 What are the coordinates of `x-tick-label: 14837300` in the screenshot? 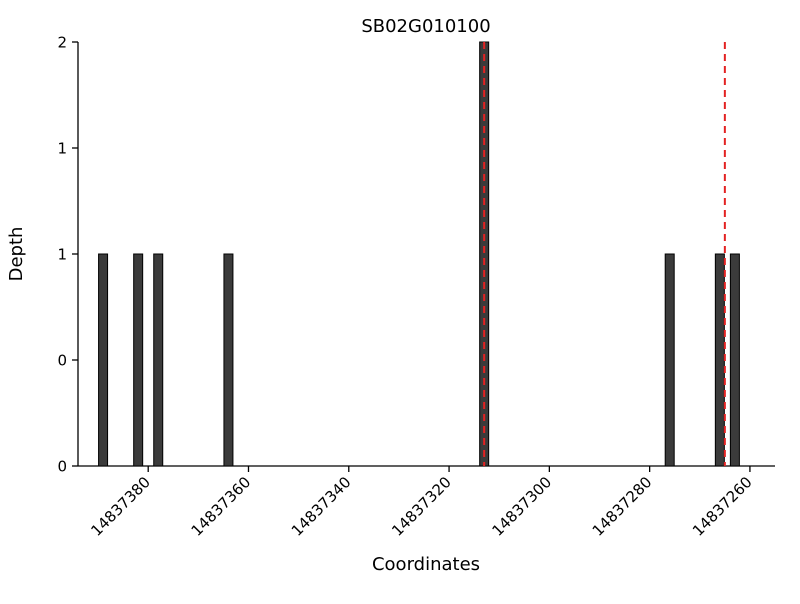 It's located at (521, 506).